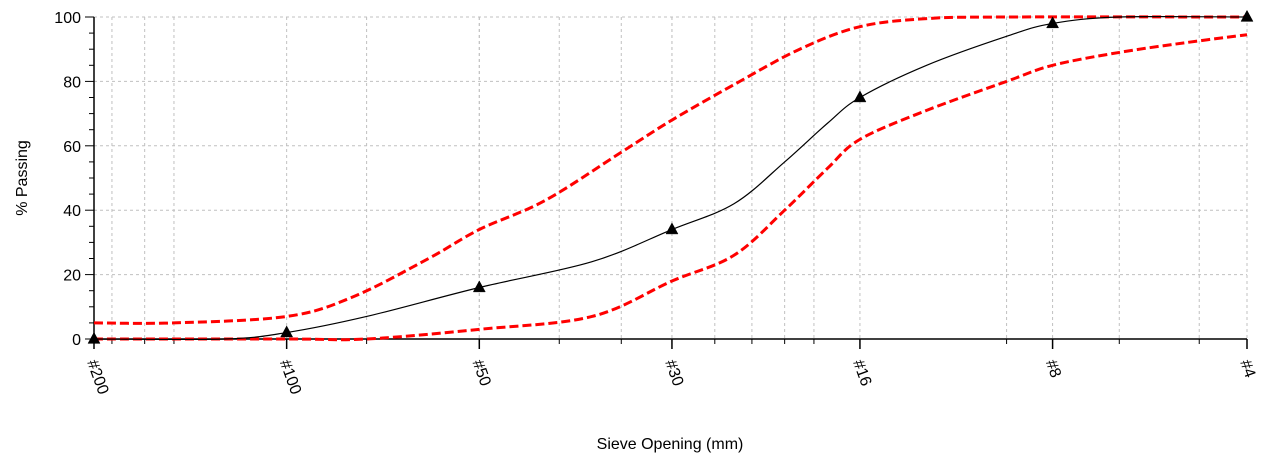 This screenshot has width=1270, height=462. I want to click on x-axis-title: Sieve Opening (mm), so click(670, 444).